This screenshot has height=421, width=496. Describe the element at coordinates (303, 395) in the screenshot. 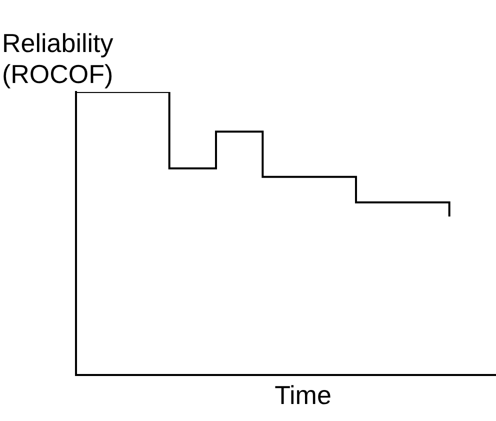

I see `x-axis-title: Time` at that location.